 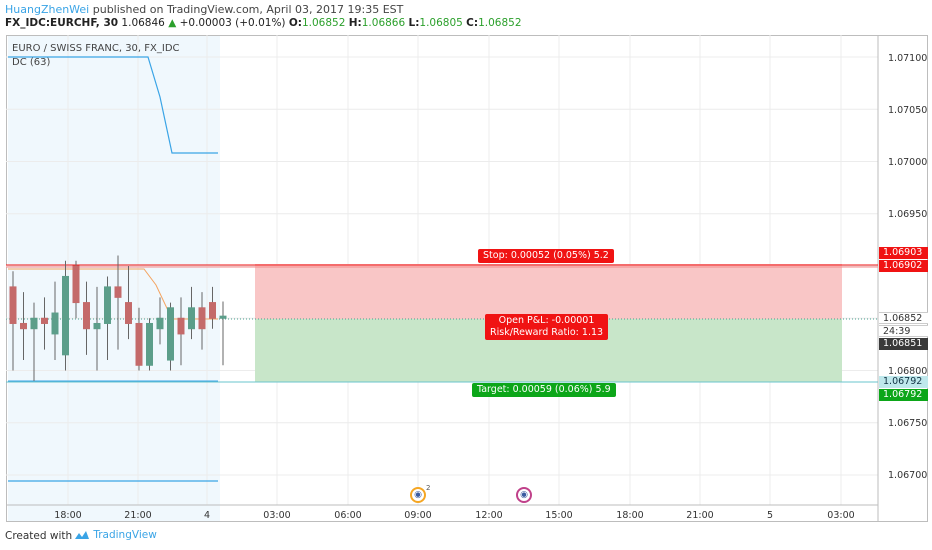 I want to click on price-tick: 1.06750, so click(x=908, y=423).